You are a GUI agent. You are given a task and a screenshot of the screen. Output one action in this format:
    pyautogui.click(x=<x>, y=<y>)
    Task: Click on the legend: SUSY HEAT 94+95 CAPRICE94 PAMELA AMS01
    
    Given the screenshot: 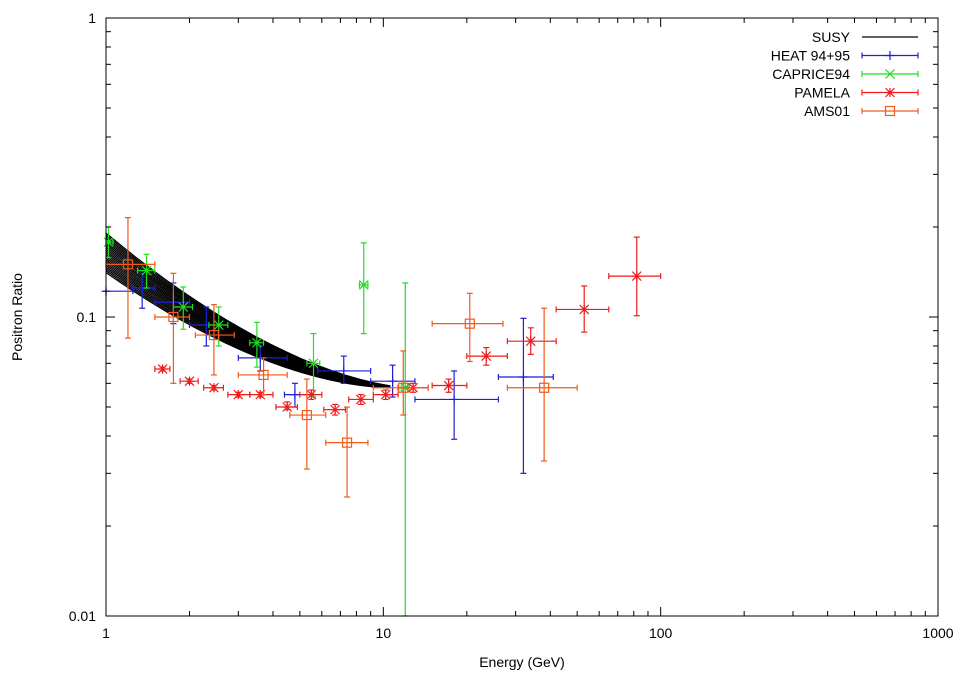 What is the action you would take?
    pyautogui.click(x=845, y=74)
    